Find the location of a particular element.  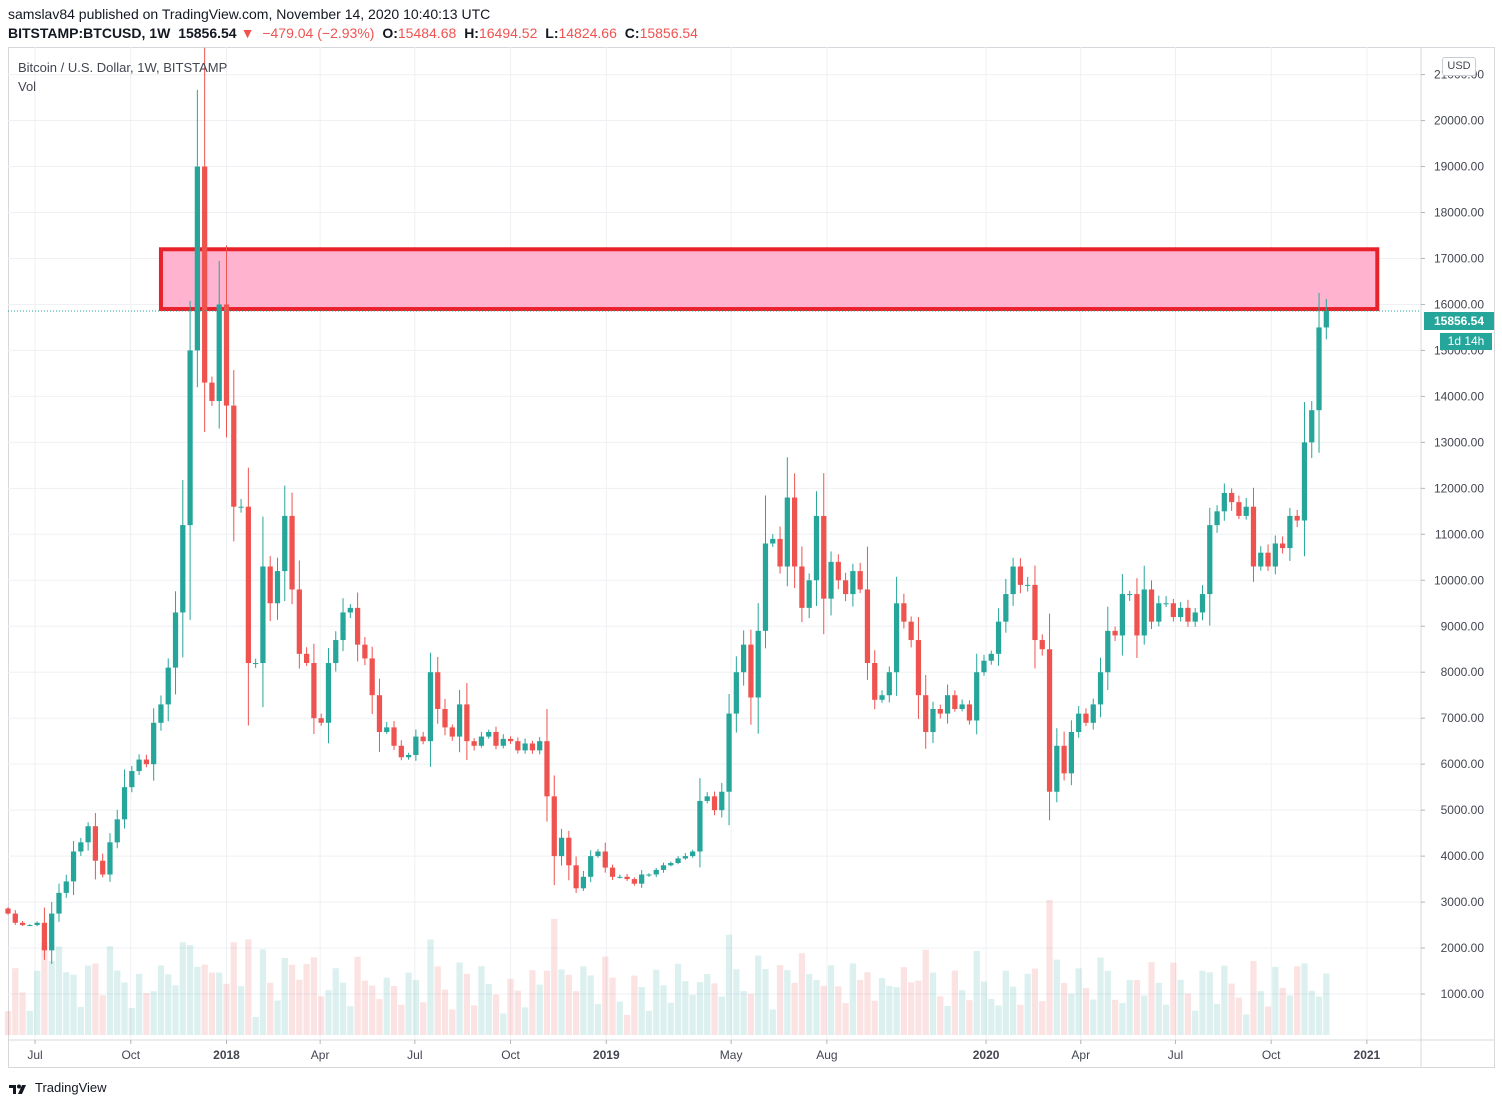

currency-badge: USD is located at coordinates (1459, 66).